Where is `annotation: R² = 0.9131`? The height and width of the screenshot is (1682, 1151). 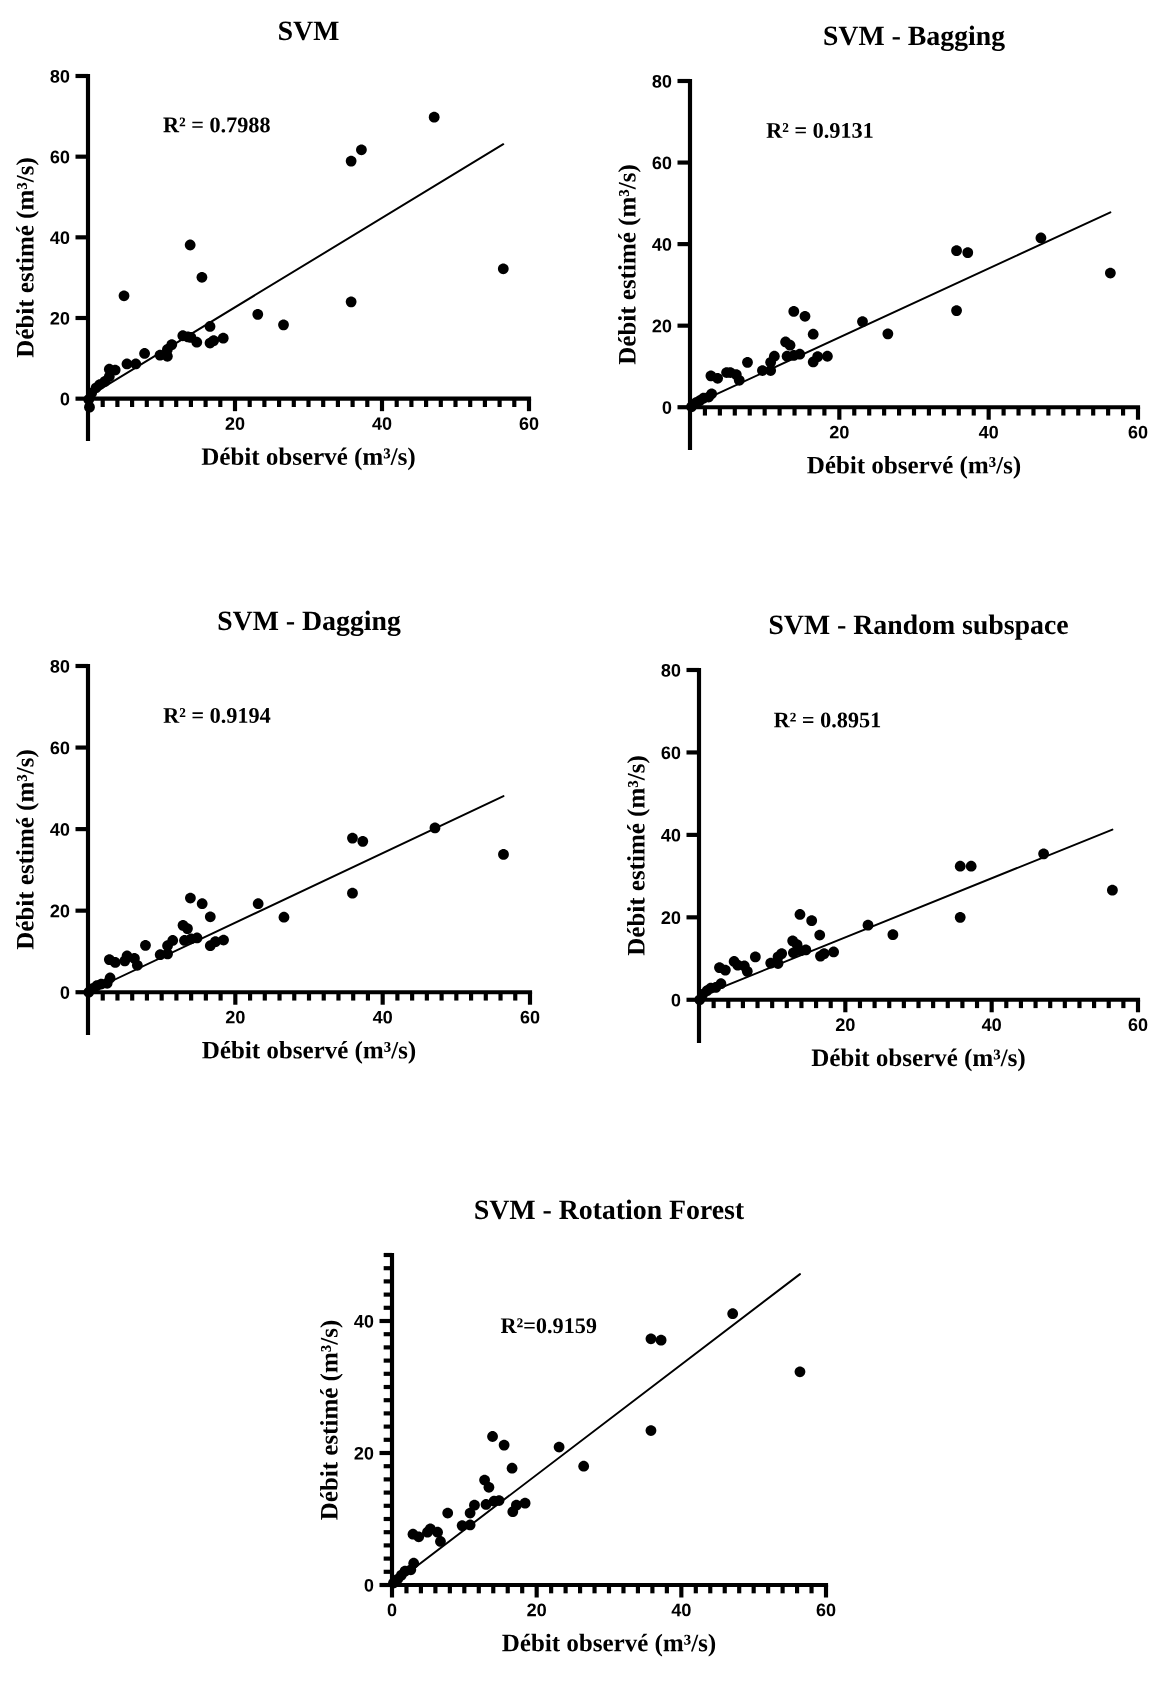 annotation: R² = 0.9131 is located at coordinates (819, 130).